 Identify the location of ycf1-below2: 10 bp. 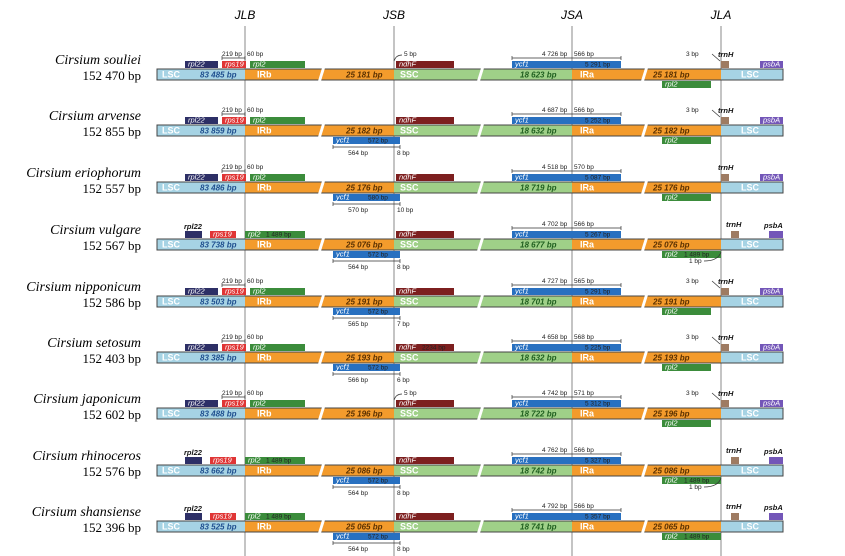
(405, 210).